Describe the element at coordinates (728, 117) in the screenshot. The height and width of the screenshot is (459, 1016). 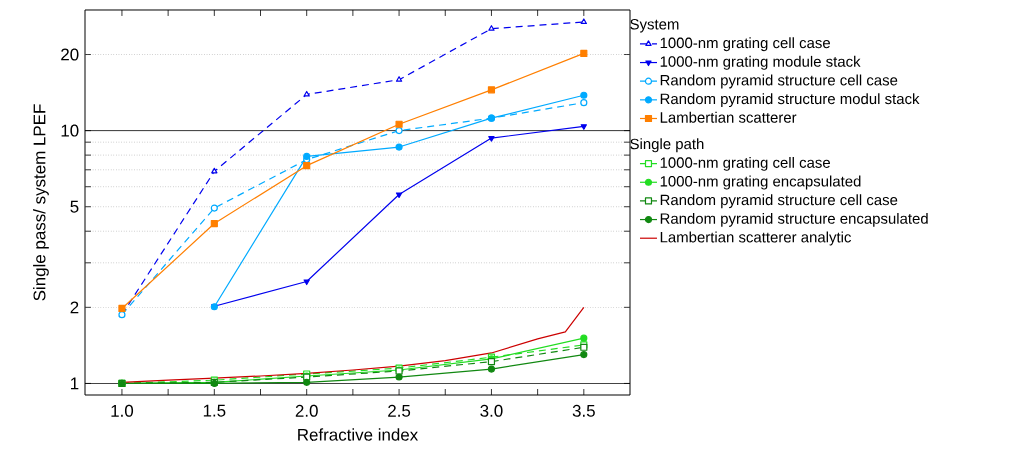
I see `legend-label: Lambertian scatterer` at that location.